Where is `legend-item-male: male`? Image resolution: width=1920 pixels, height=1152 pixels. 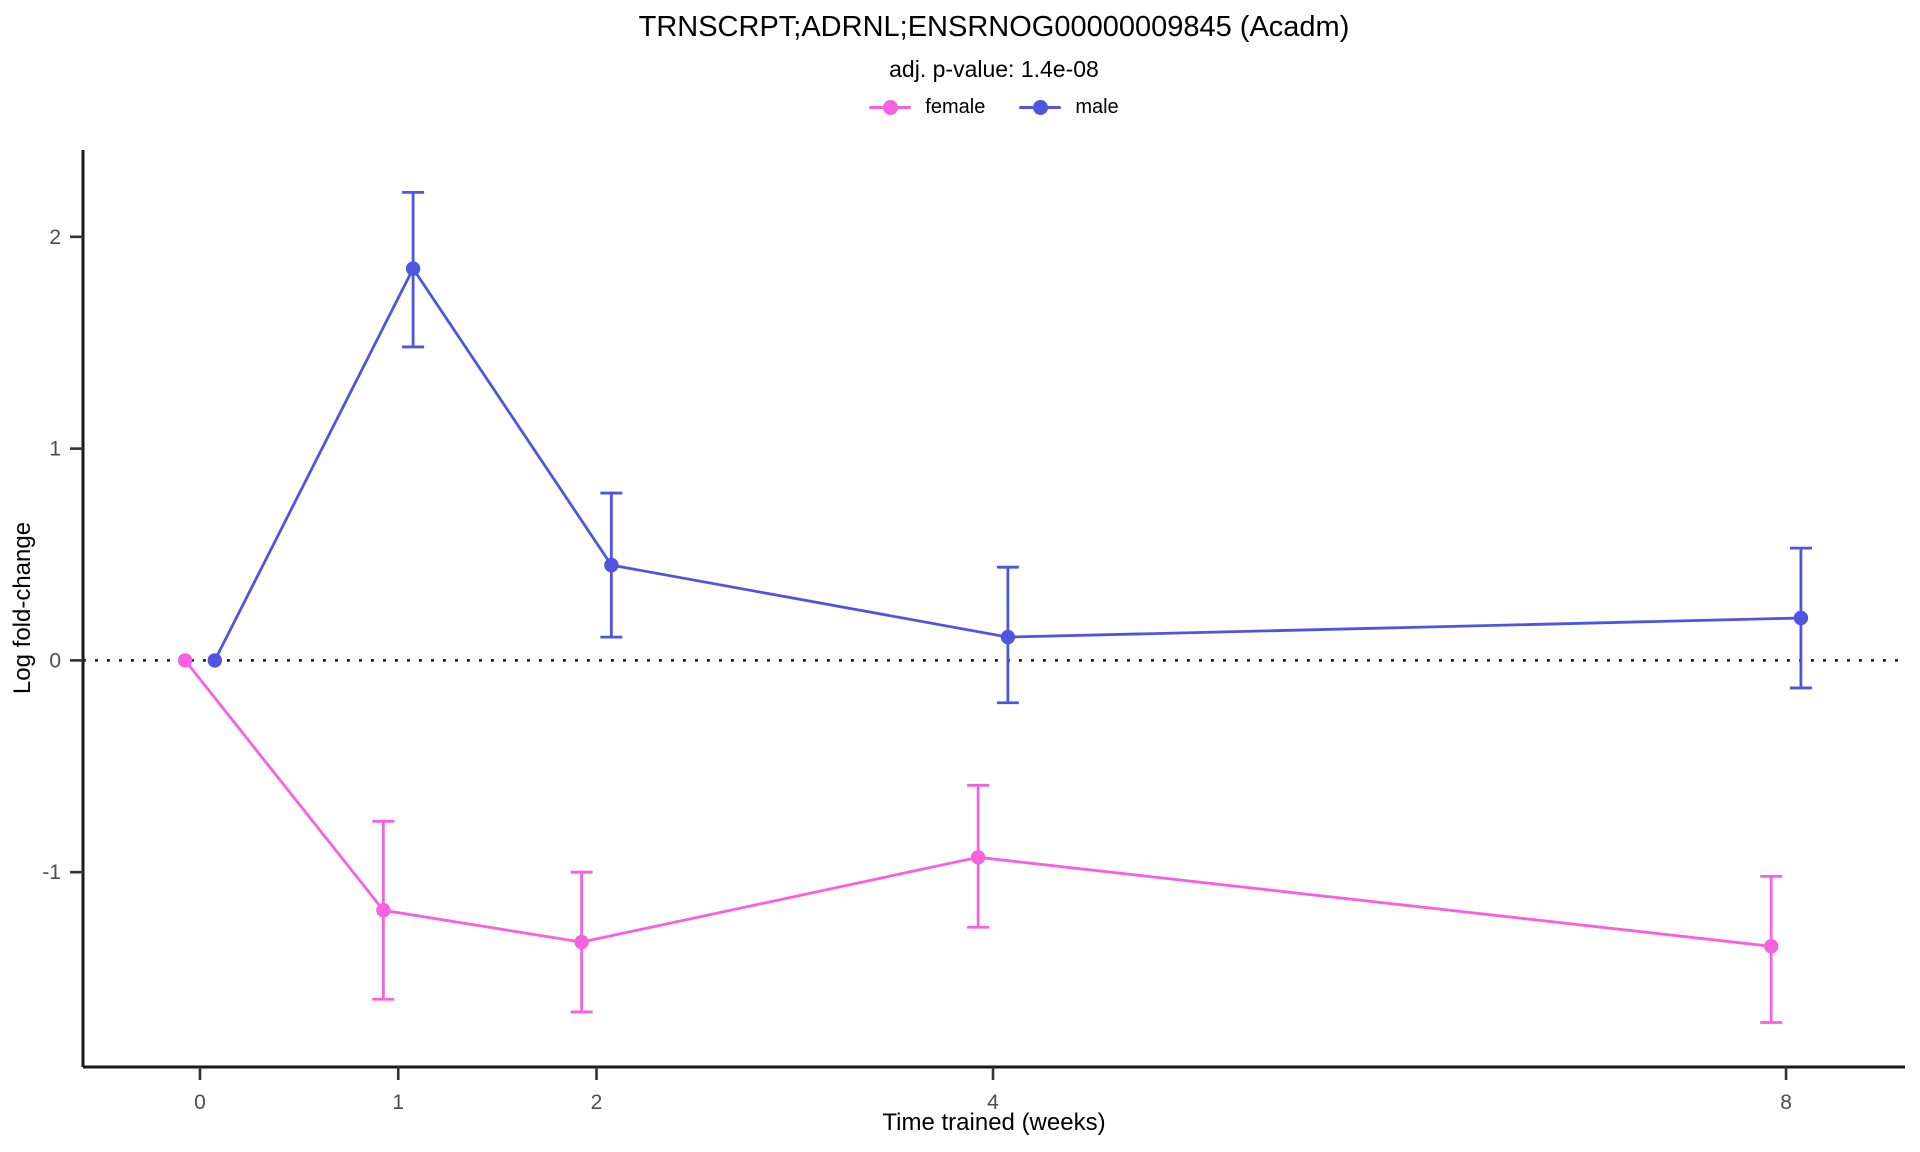
legend-item-male: male is located at coordinates (1069, 107).